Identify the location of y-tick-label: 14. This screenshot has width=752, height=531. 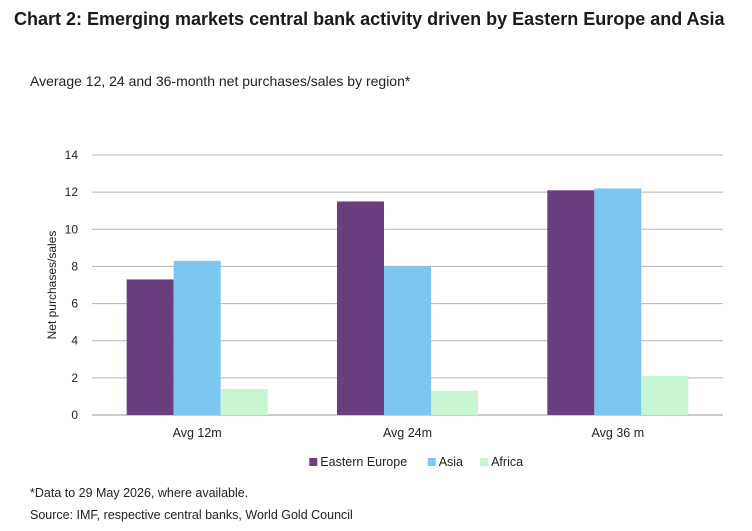
(72, 155).